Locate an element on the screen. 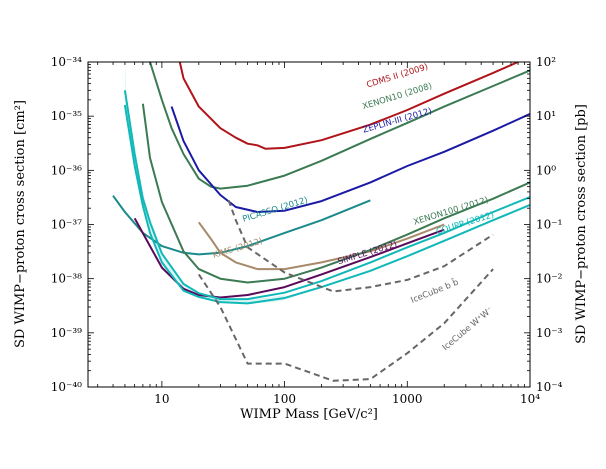 The width and height of the screenshot is (606, 469). y-tick-label-right: 10⁻³ is located at coordinates (549, 333).